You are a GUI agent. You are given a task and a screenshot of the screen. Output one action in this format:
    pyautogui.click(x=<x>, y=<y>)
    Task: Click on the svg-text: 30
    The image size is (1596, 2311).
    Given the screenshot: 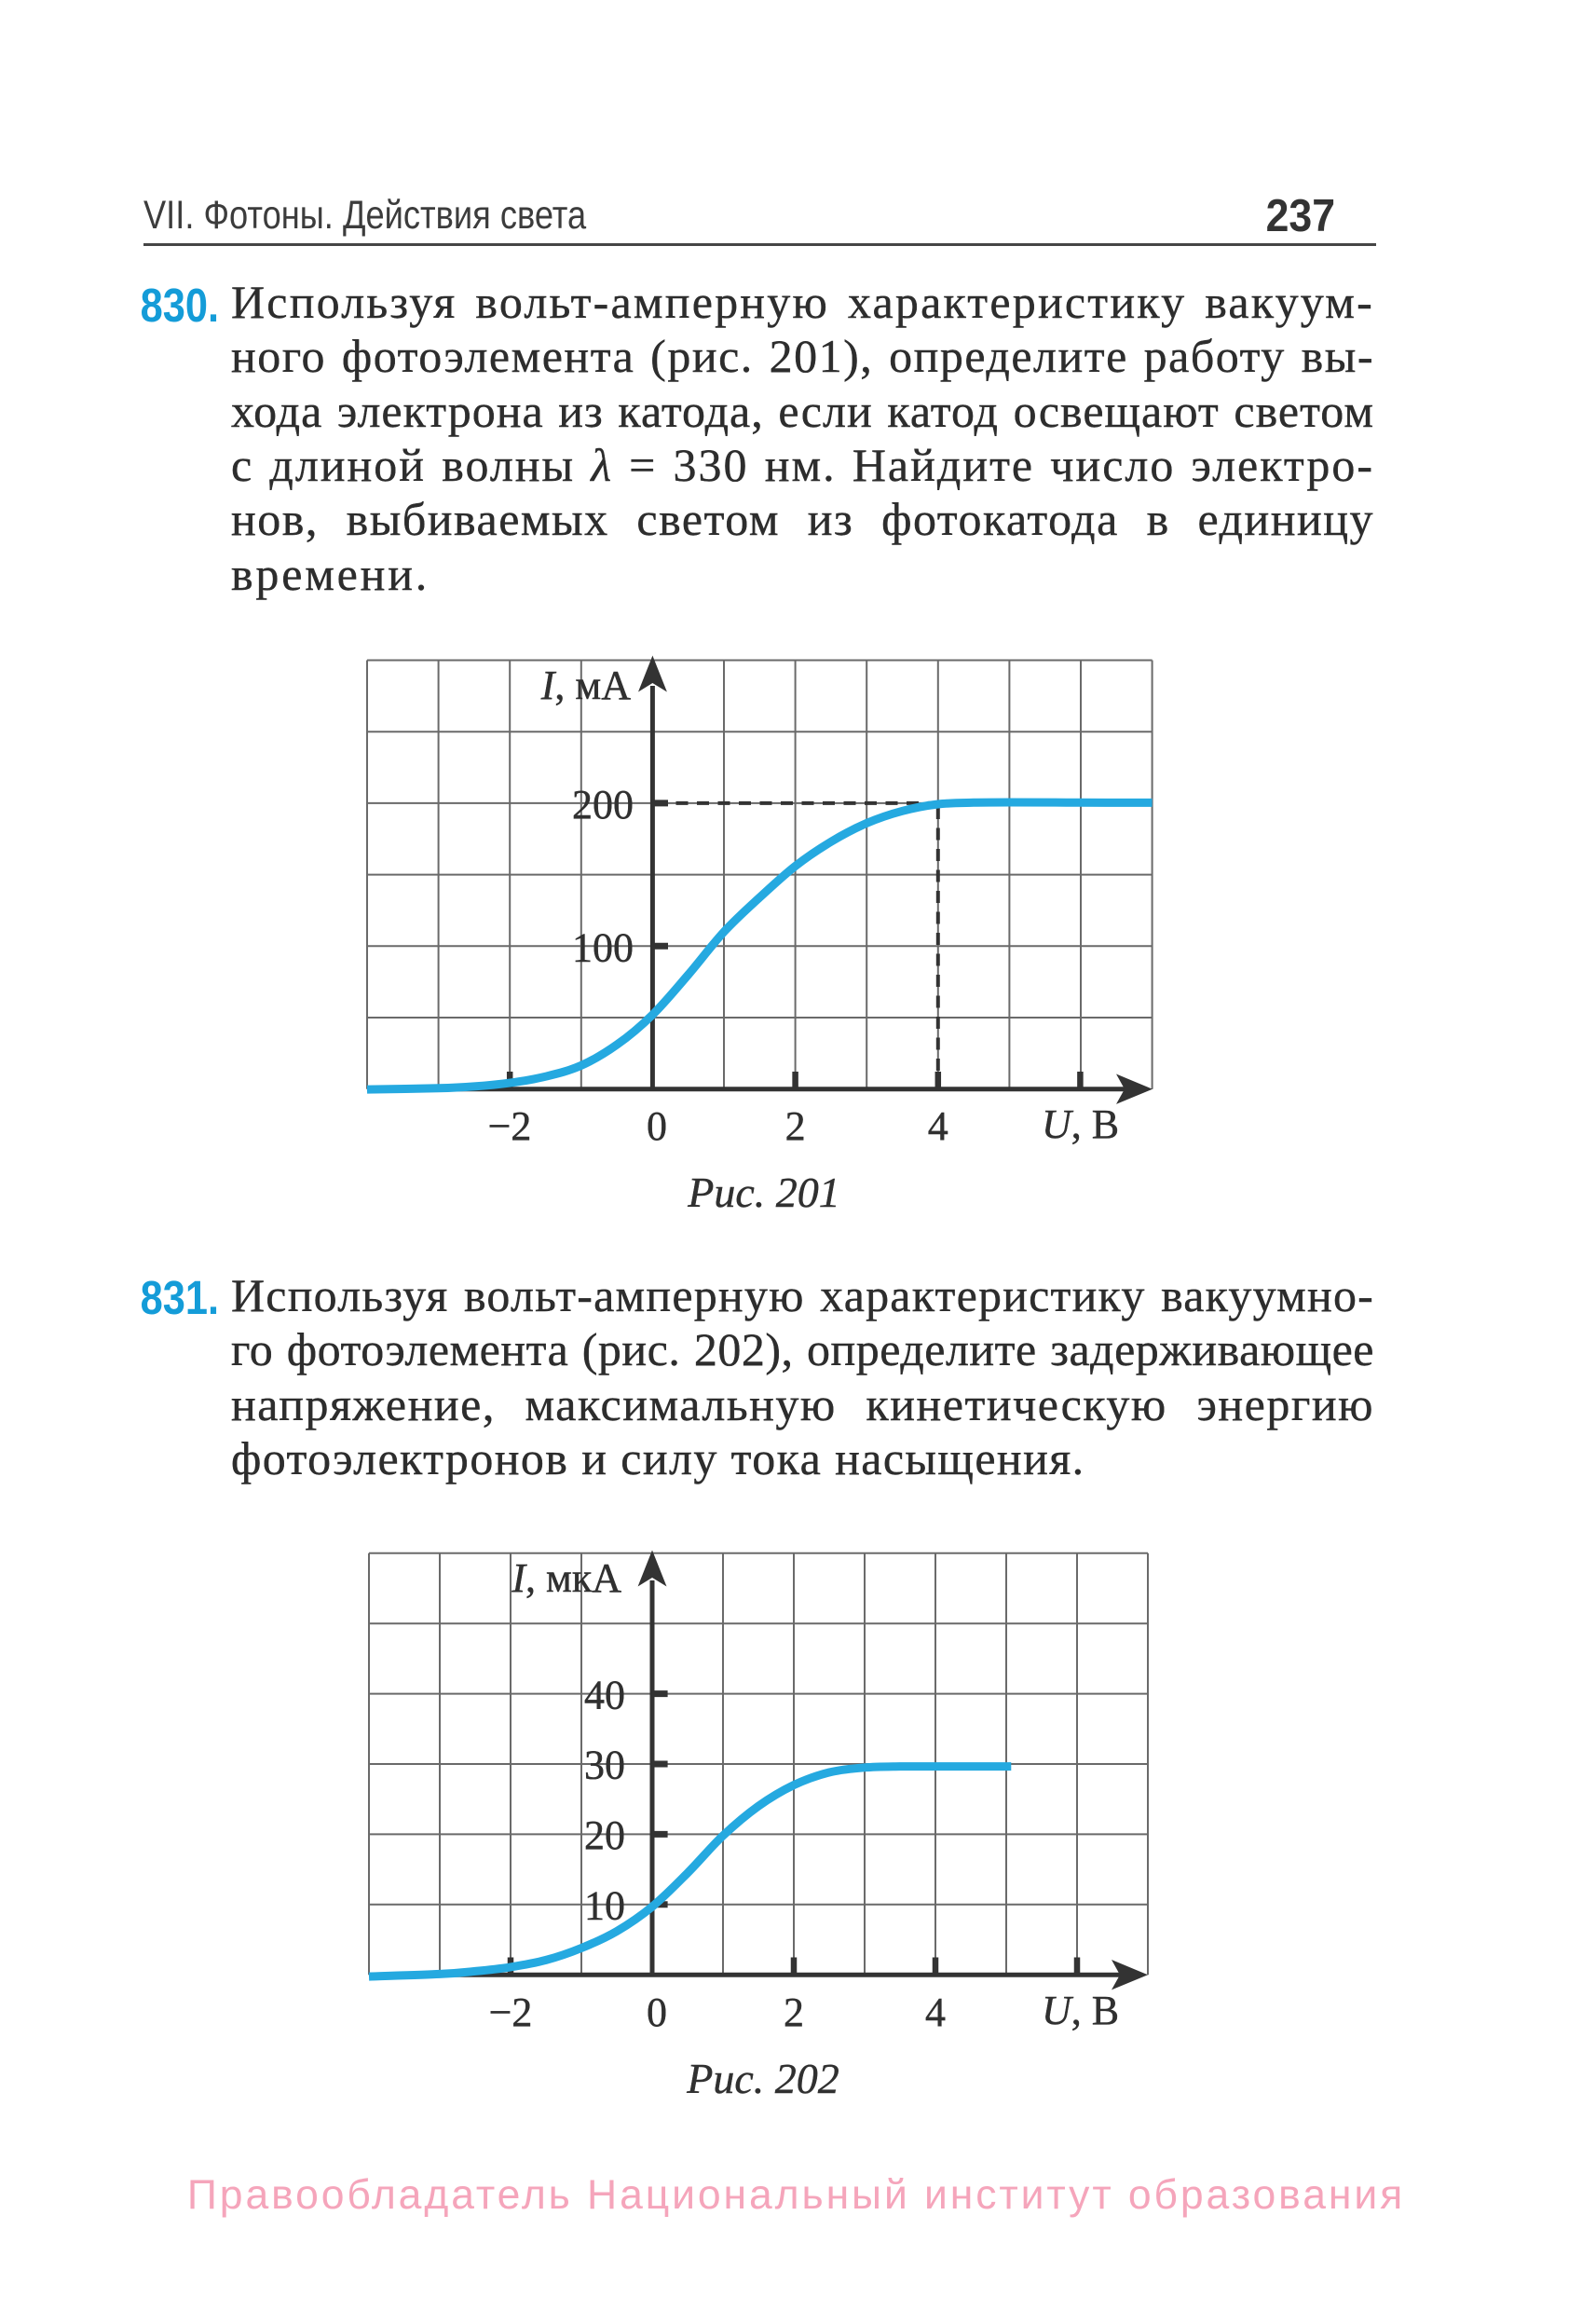 What is the action you would take?
    pyautogui.click(x=604, y=1765)
    